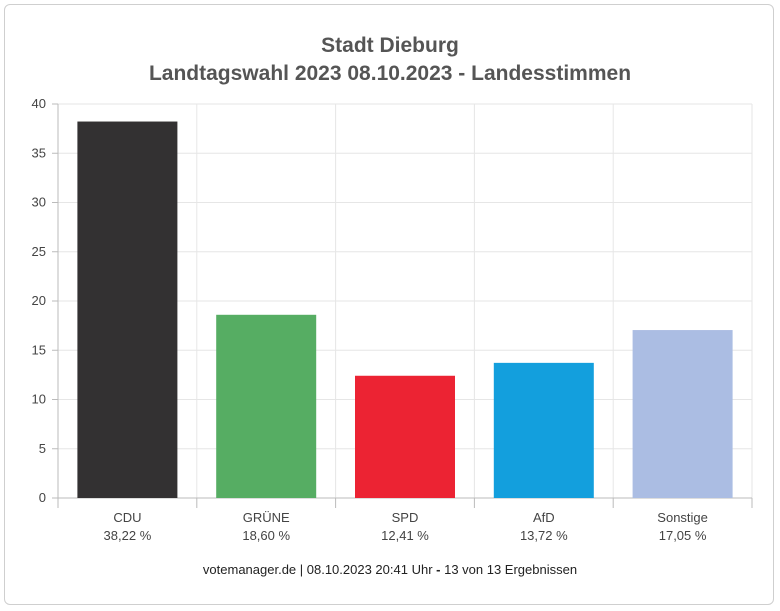 The image size is (780, 611). What do you see at coordinates (405, 436) in the screenshot?
I see `bar-spd` at bounding box center [405, 436].